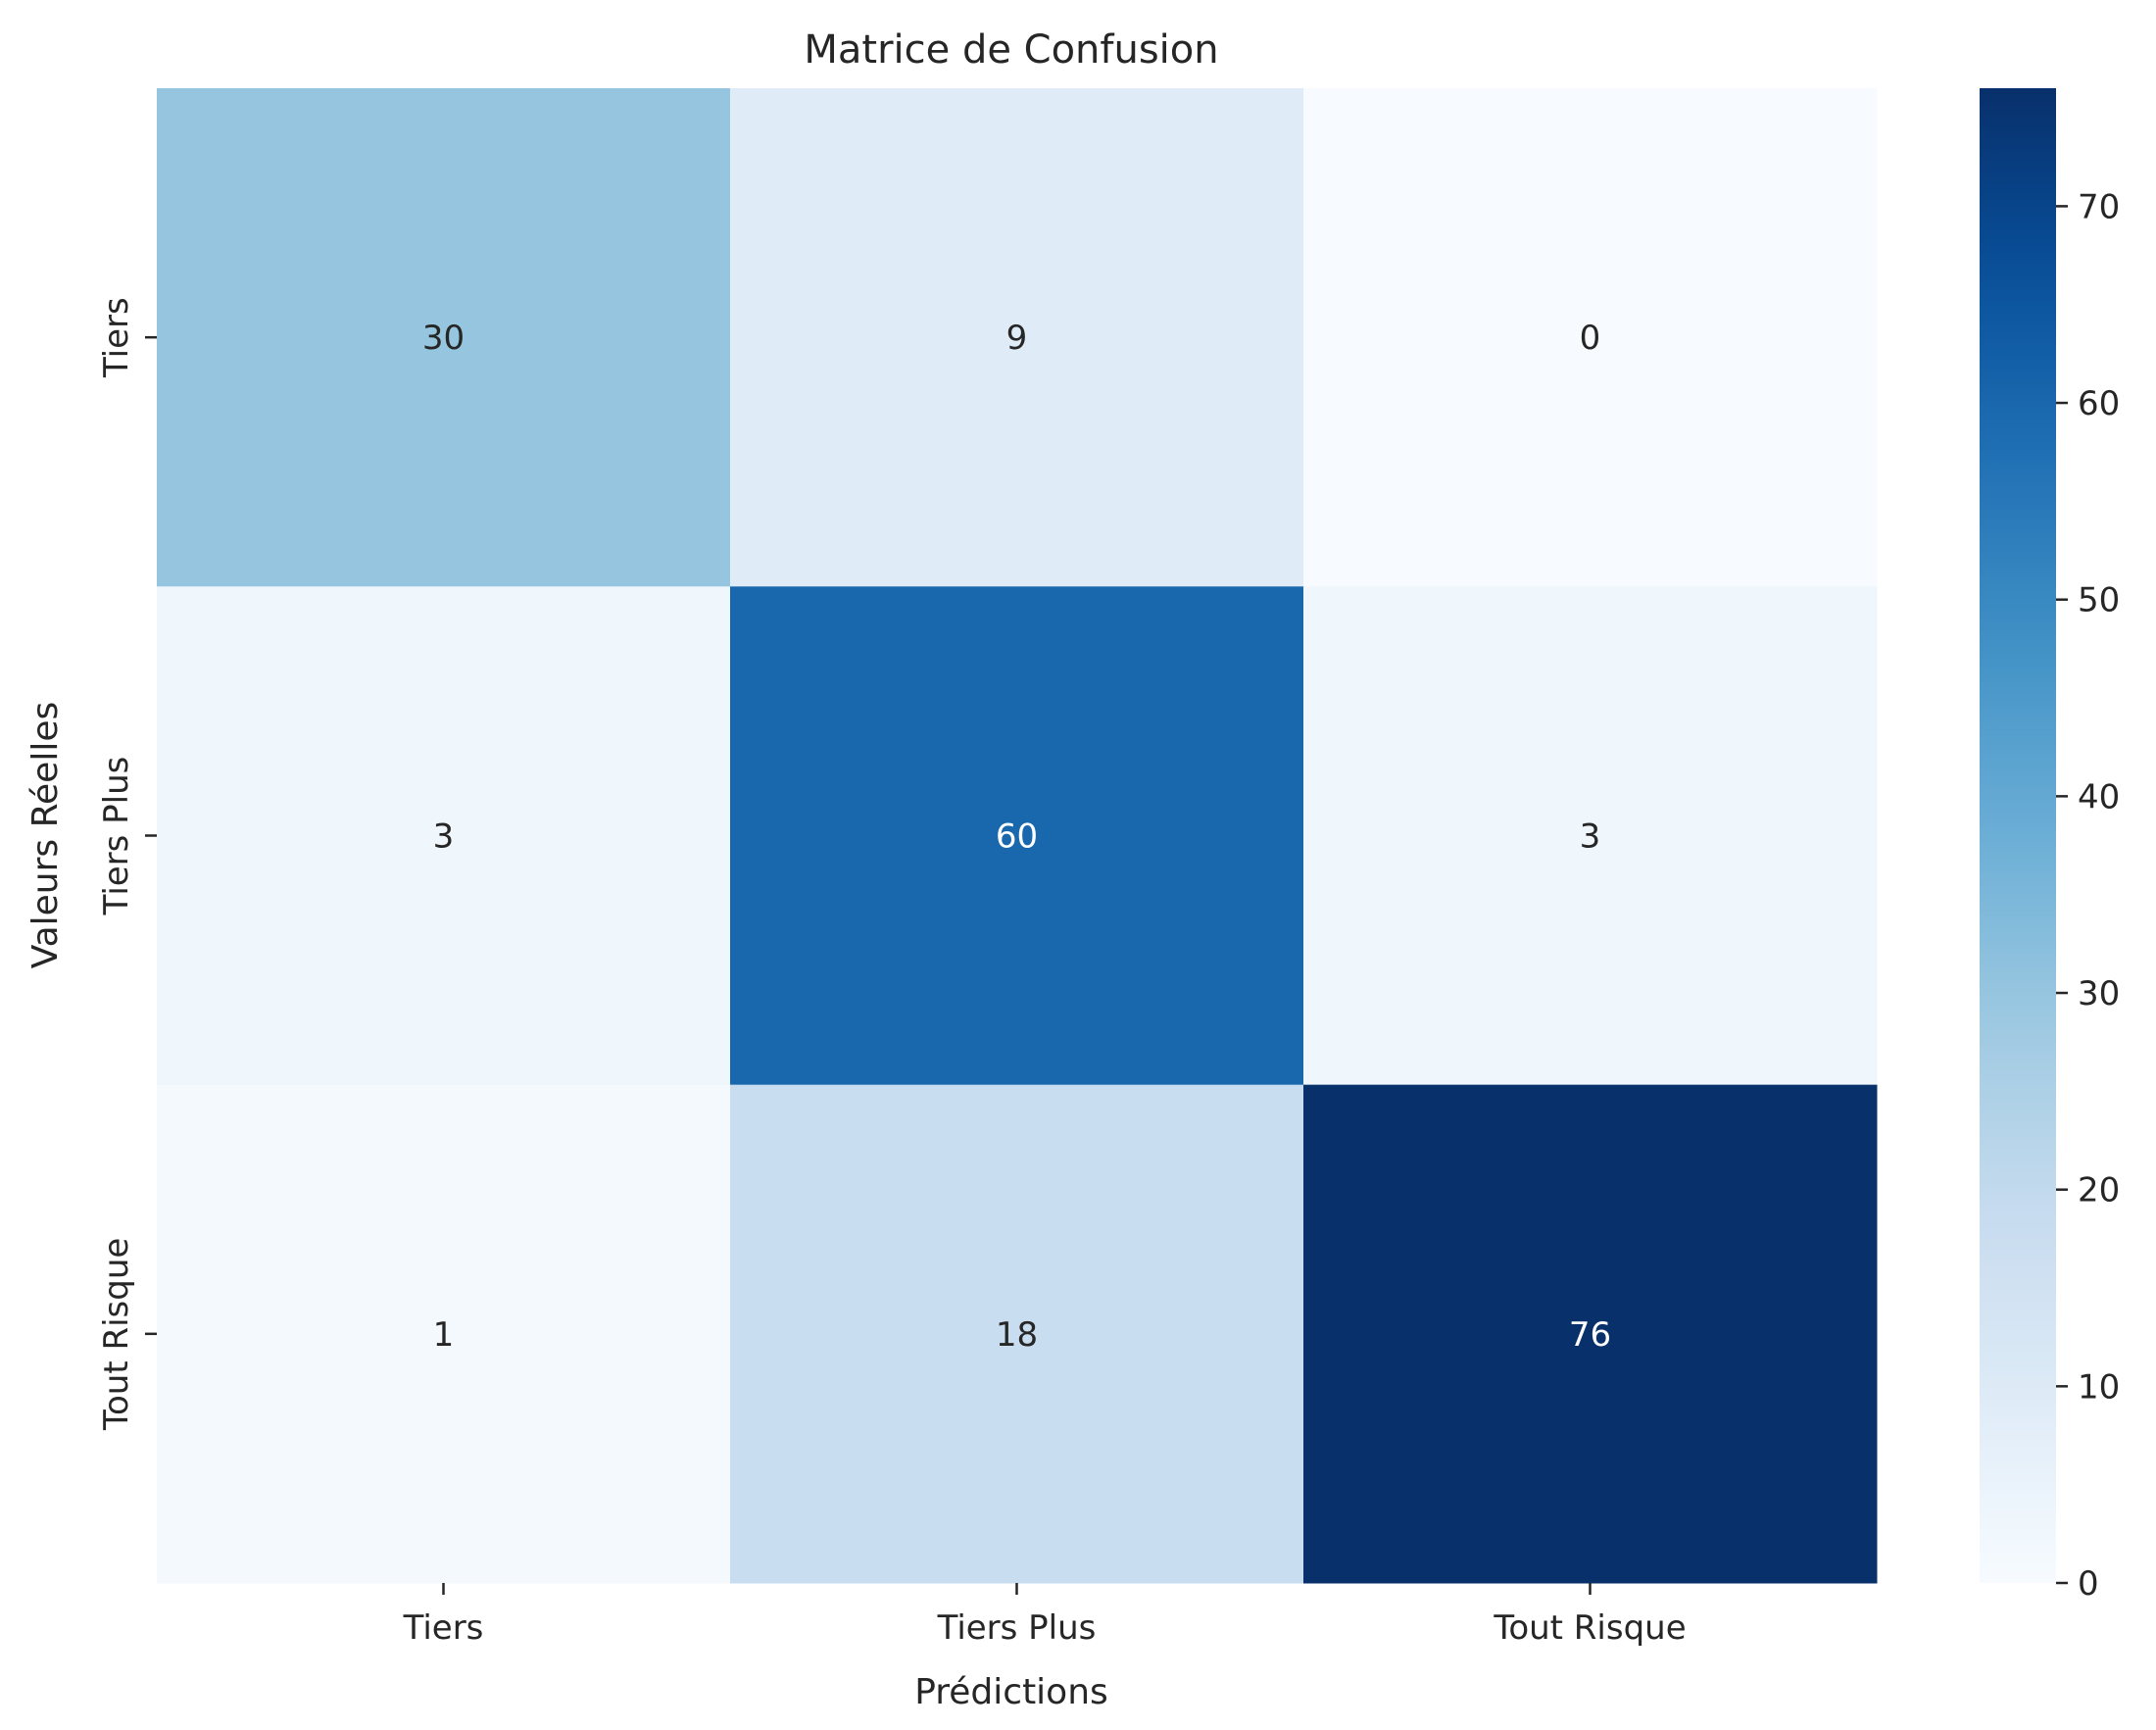 The height and width of the screenshot is (1730, 2156). I want to click on colorbar-gradient, so click(2018, 836).